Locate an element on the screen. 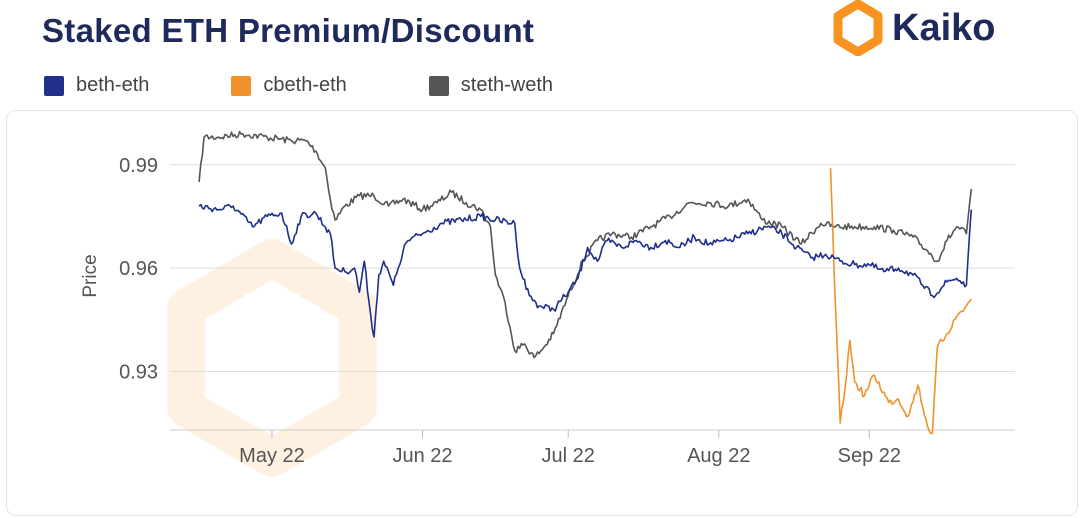 The height and width of the screenshot is (518, 1080). x-tick-label: Jun 22 is located at coordinates (422, 456).